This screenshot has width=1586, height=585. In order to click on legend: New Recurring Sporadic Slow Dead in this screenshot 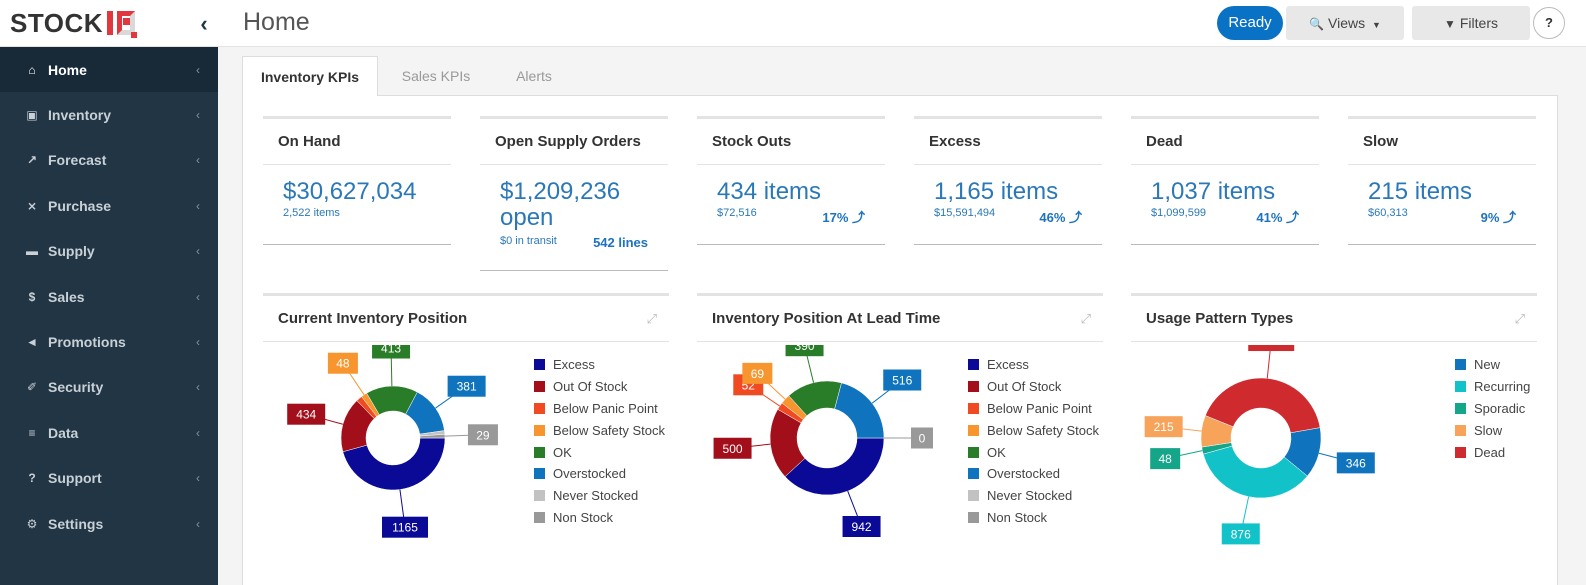, I will do `click(1492, 408)`.